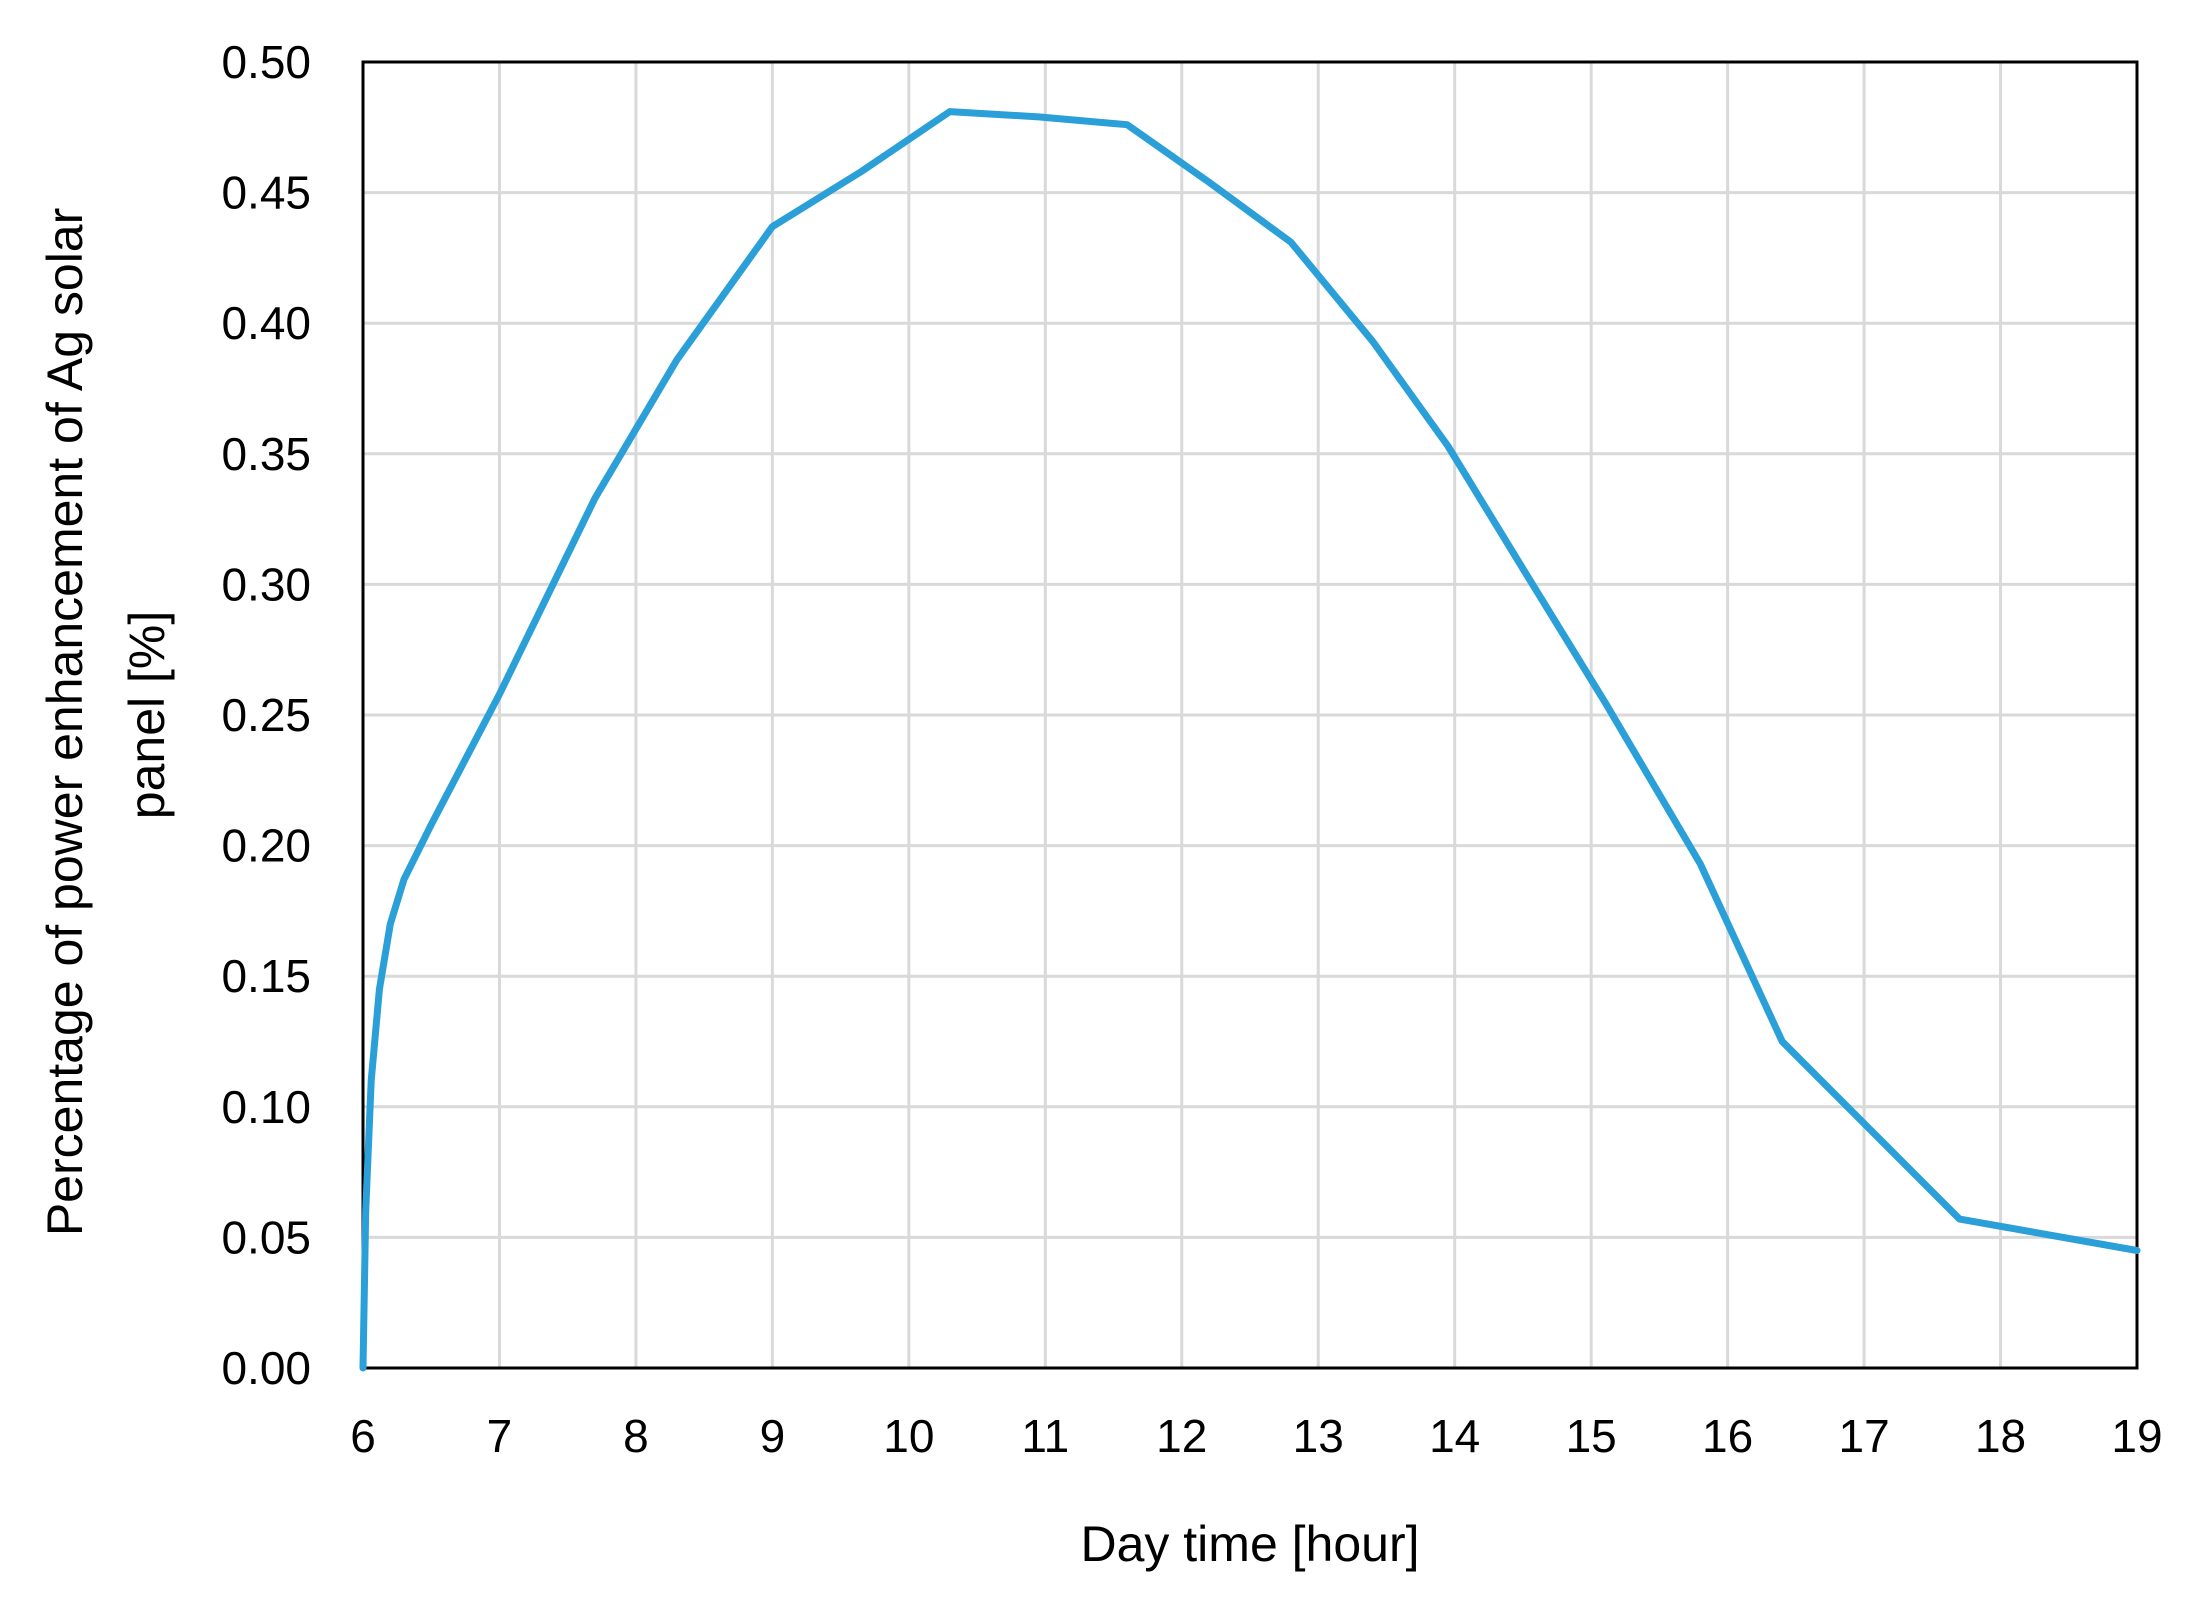 This screenshot has height=1604, width=2188. Describe the element at coordinates (1256, 1436) in the screenshot. I see `x-tick-labels: 6 7 8 9 10 11 12 13 14 15 16 17 18 19` at that location.